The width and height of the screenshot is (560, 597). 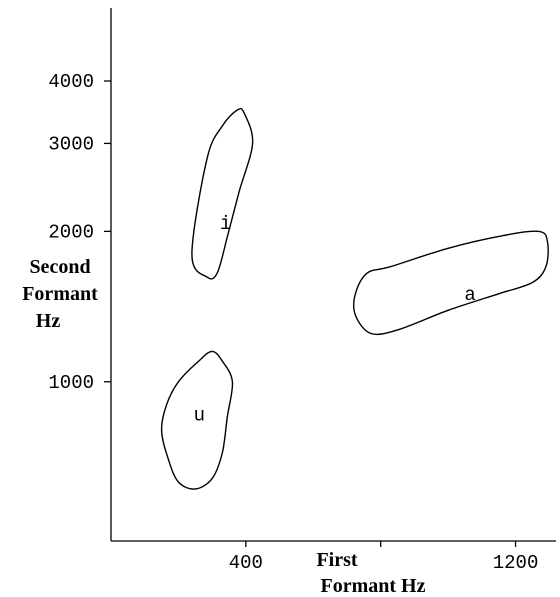 What do you see at coordinates (469, 295) in the screenshot?
I see `vowel-label-a: a` at bounding box center [469, 295].